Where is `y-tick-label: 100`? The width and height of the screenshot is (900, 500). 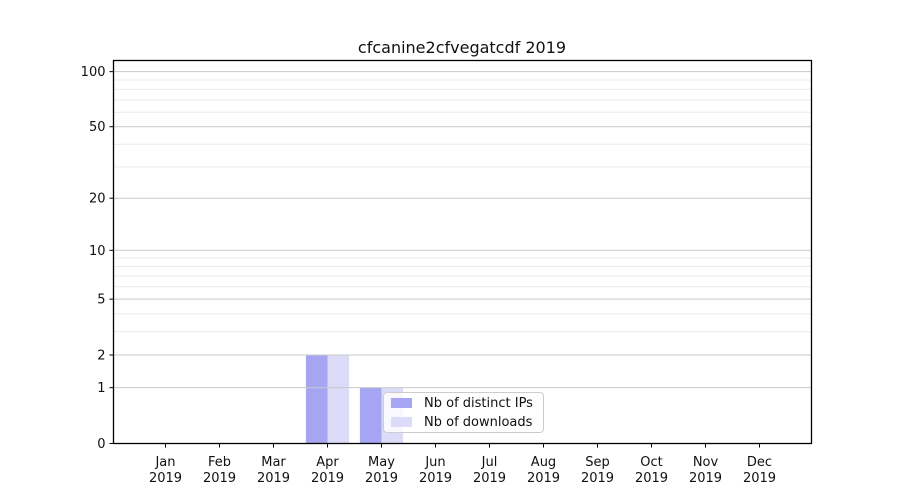
y-tick-label: 100 is located at coordinates (93, 72).